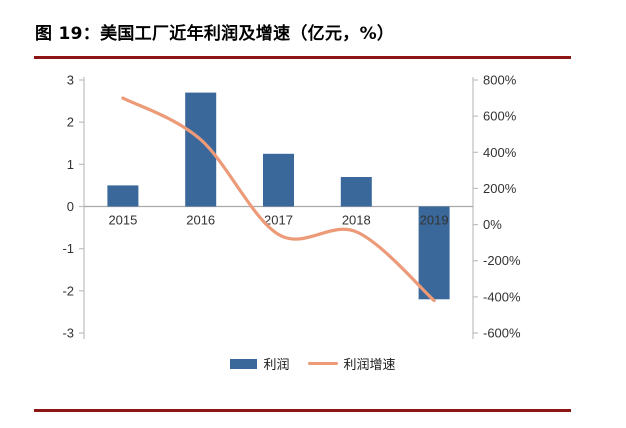 The width and height of the screenshot is (626, 428). What do you see at coordinates (356, 192) in the screenshot?
I see `bar-2018` at bounding box center [356, 192].